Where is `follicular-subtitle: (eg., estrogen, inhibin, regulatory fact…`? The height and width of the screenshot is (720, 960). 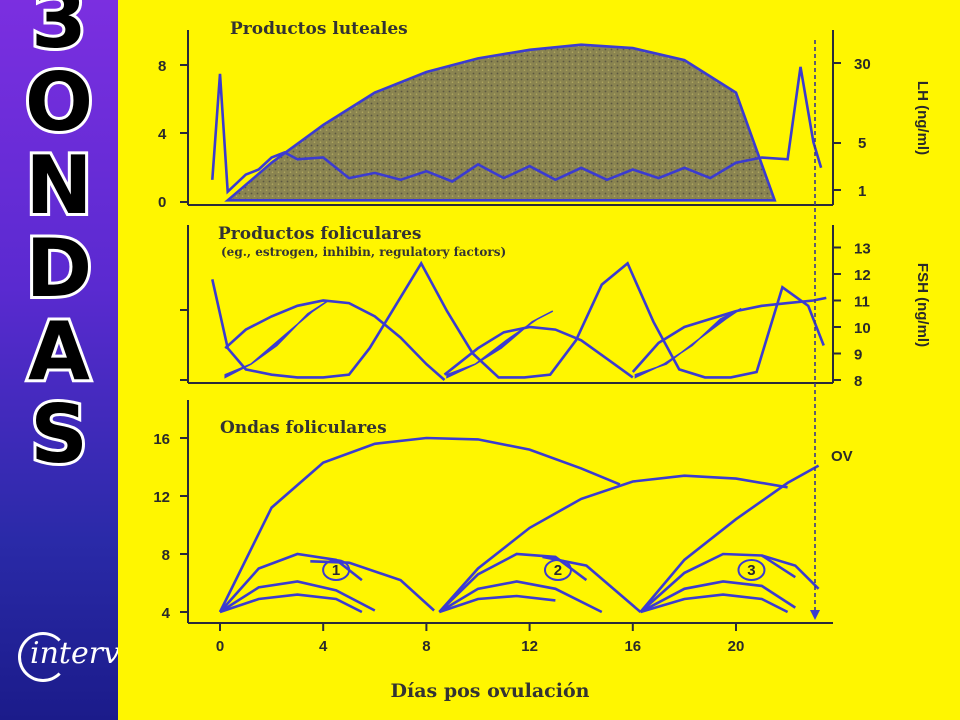 follicular-subtitle: (eg., estrogen, inhibin, regulatory fact… is located at coordinates (363, 252).